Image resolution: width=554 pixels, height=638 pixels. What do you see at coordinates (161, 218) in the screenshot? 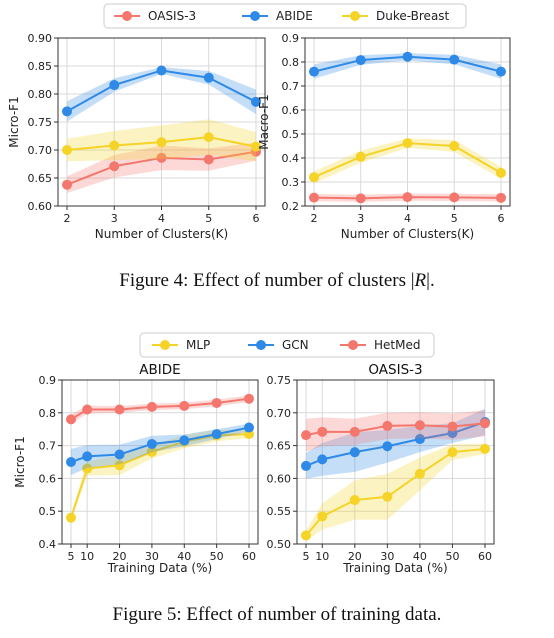
I see `x-tick-label: 4` at bounding box center [161, 218].